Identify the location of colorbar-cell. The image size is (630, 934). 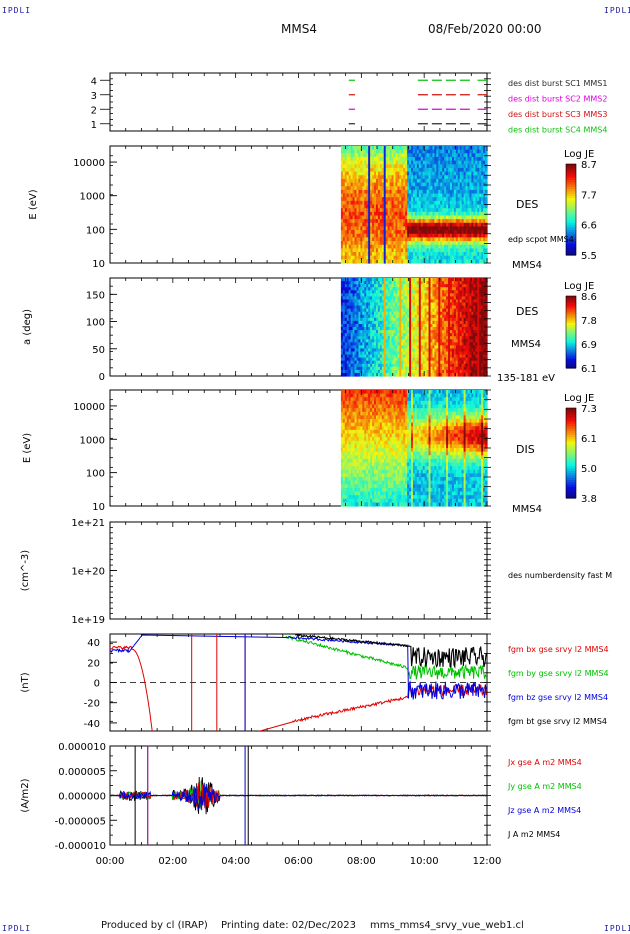
(571, 245).